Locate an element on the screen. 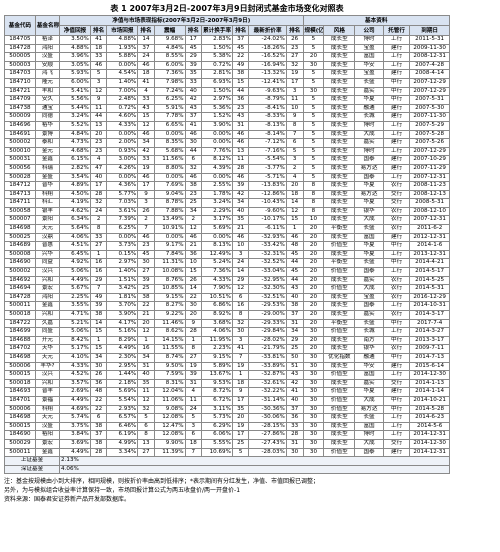 This screenshot has width=500, height=552. table-cell: 1.93% is located at coordinates (122, 48).